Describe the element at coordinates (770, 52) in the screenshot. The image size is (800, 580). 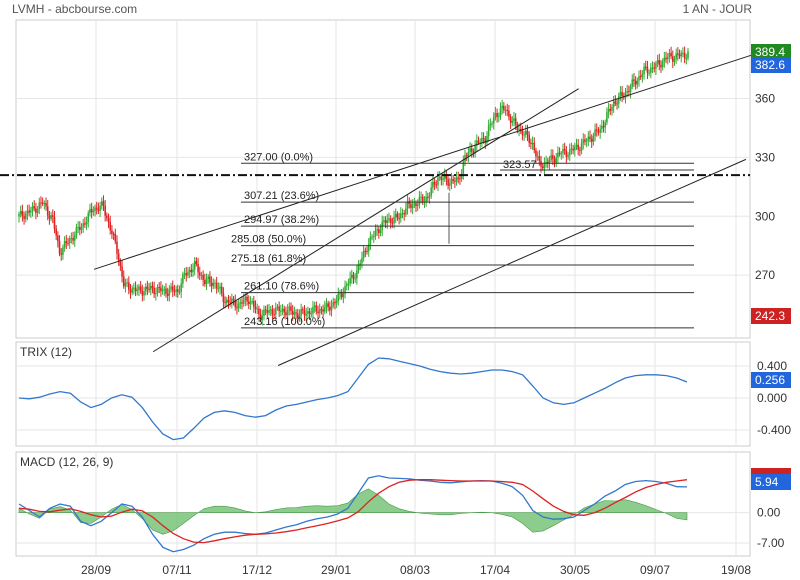
I see `last-high-badge-text: 389.4` at that location.